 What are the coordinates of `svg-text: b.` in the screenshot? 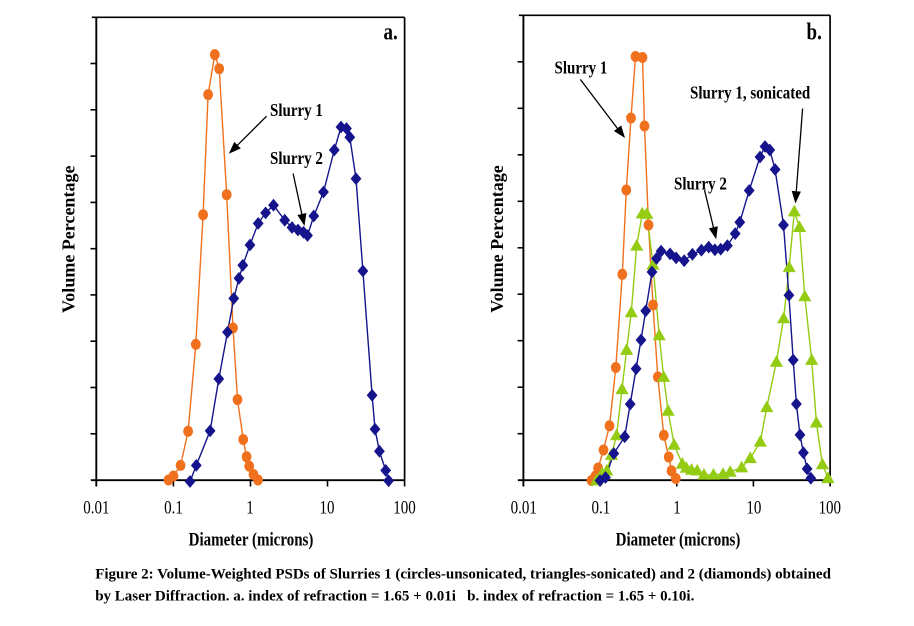 It's located at (814, 32).